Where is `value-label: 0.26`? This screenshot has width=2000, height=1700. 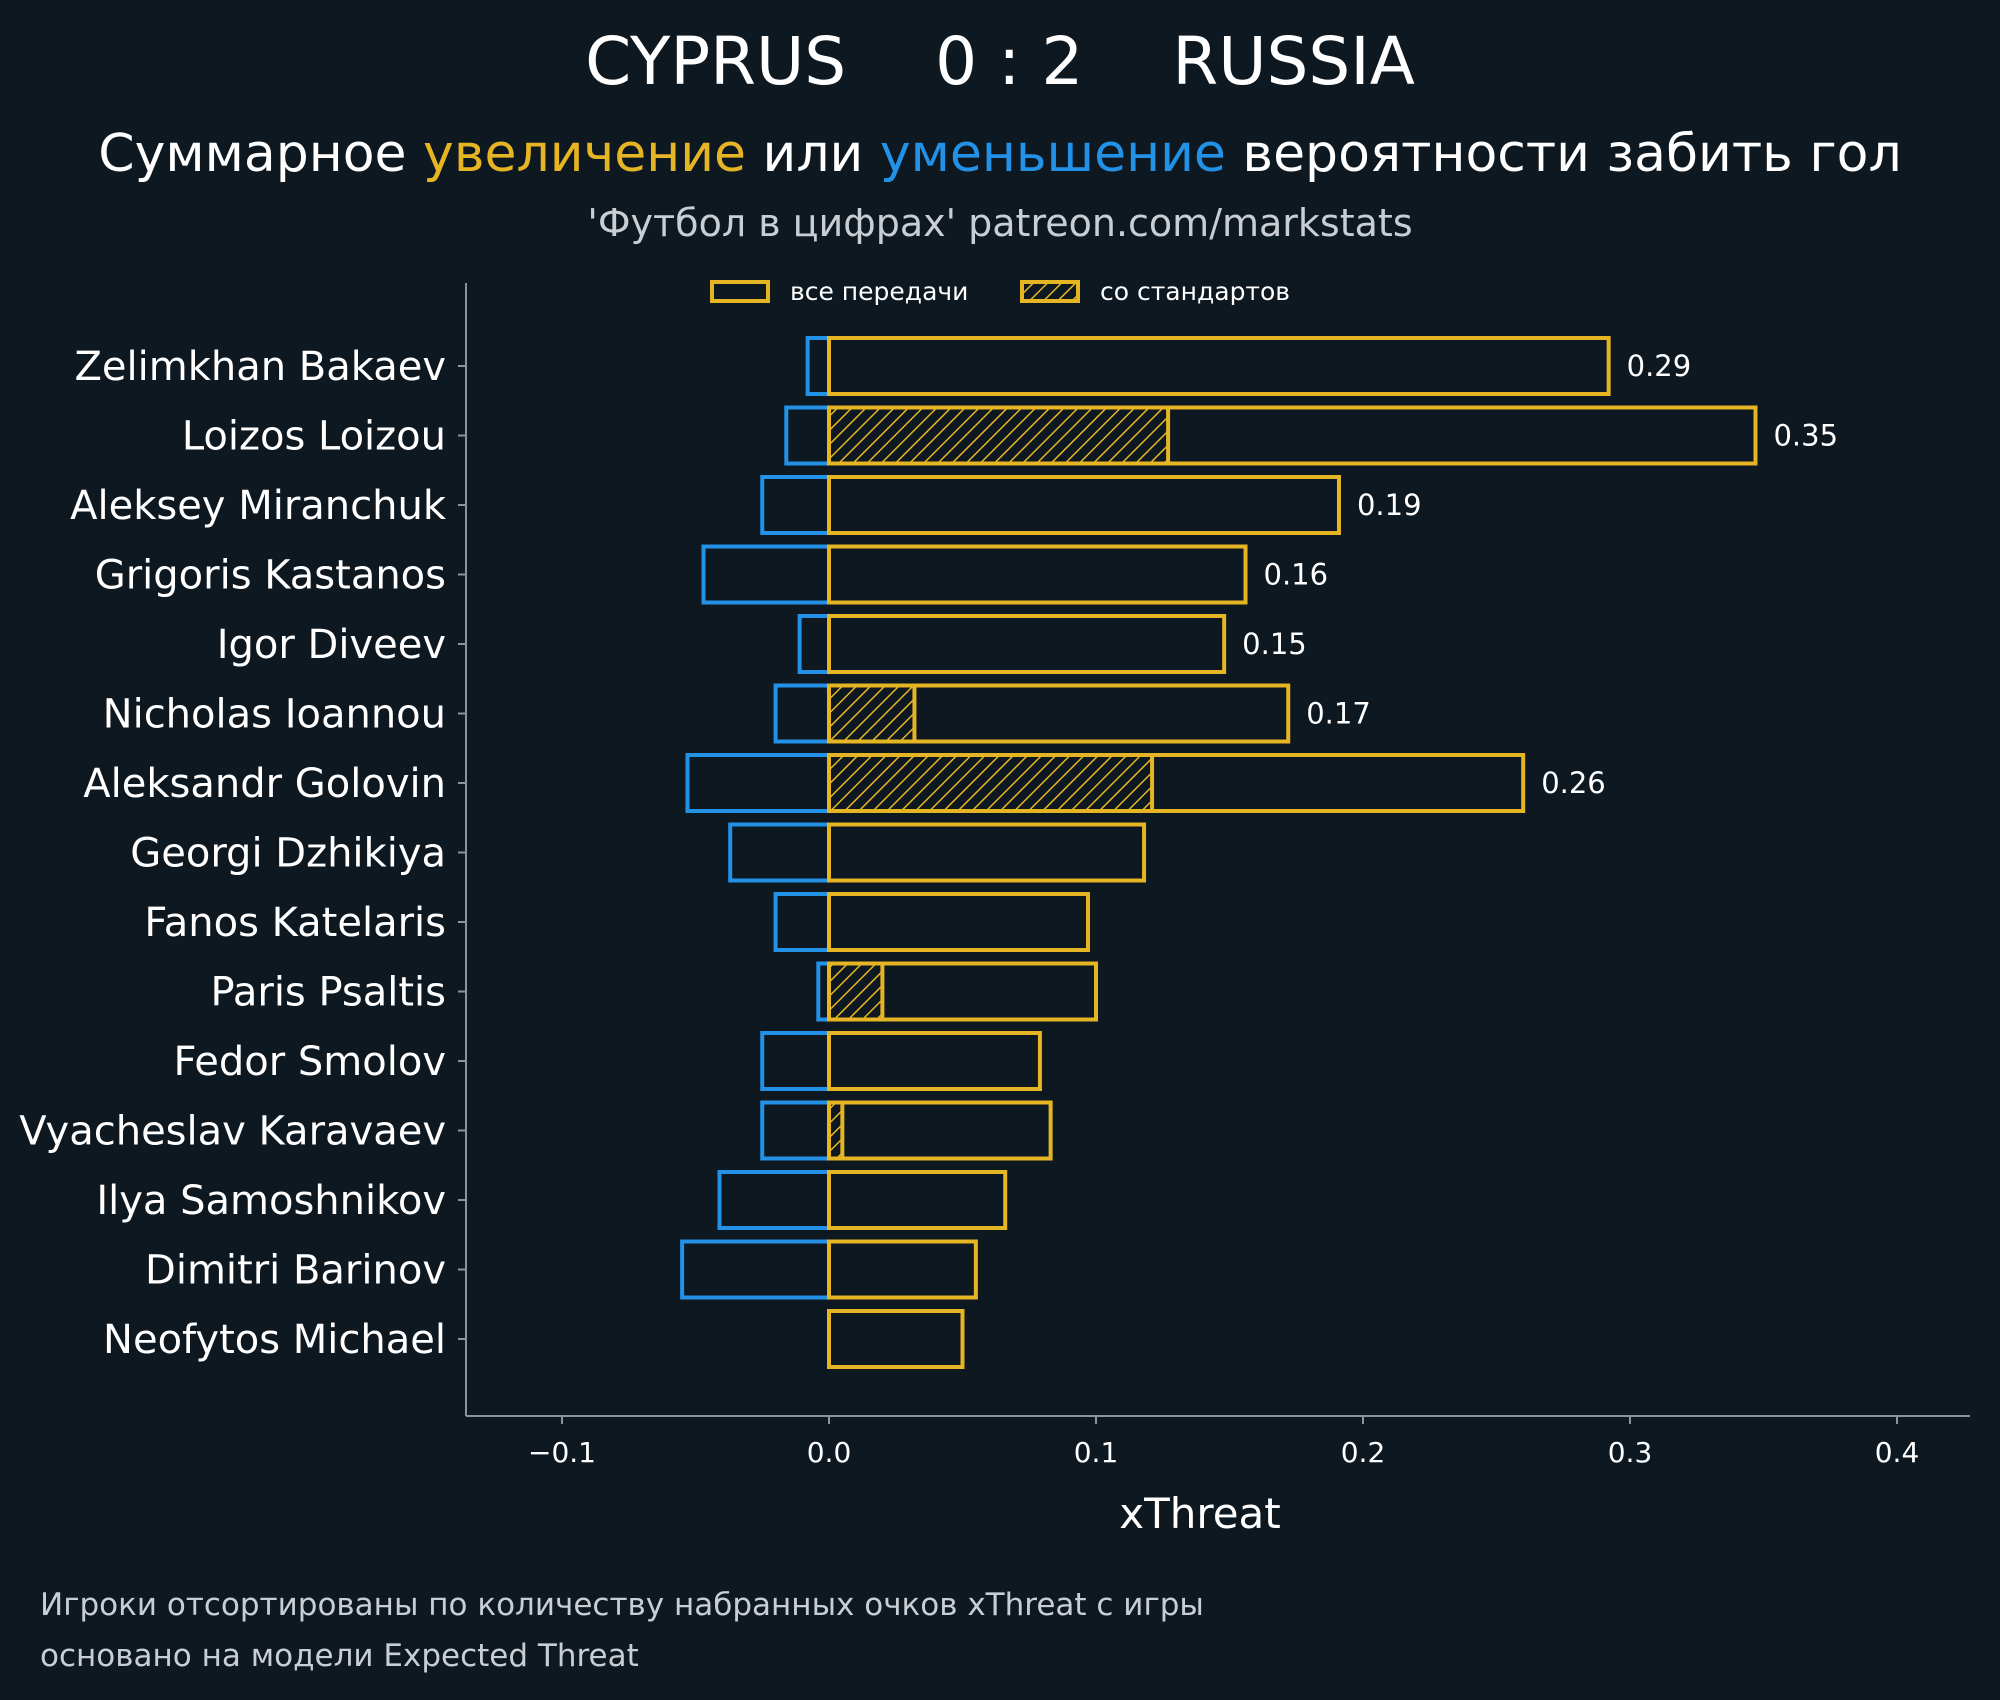
value-label: 0.26 is located at coordinates (1573, 783).